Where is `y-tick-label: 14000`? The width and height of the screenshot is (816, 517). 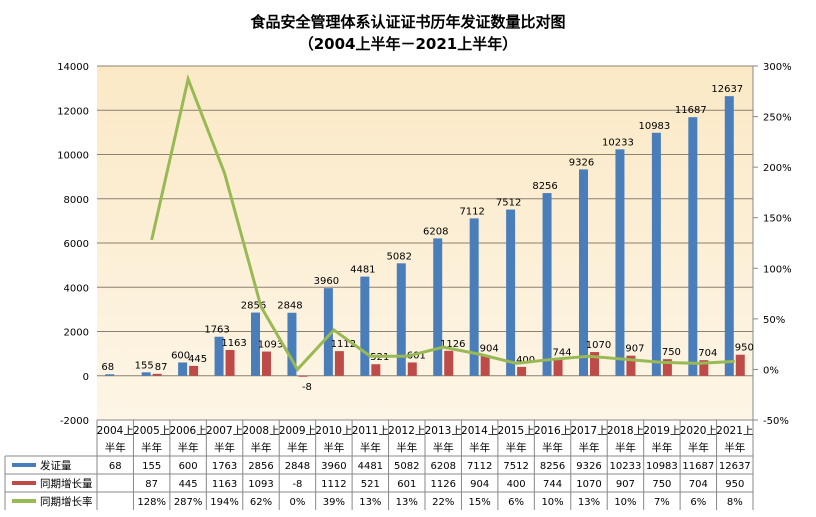
y-tick-label: 14000 is located at coordinates (73, 67).